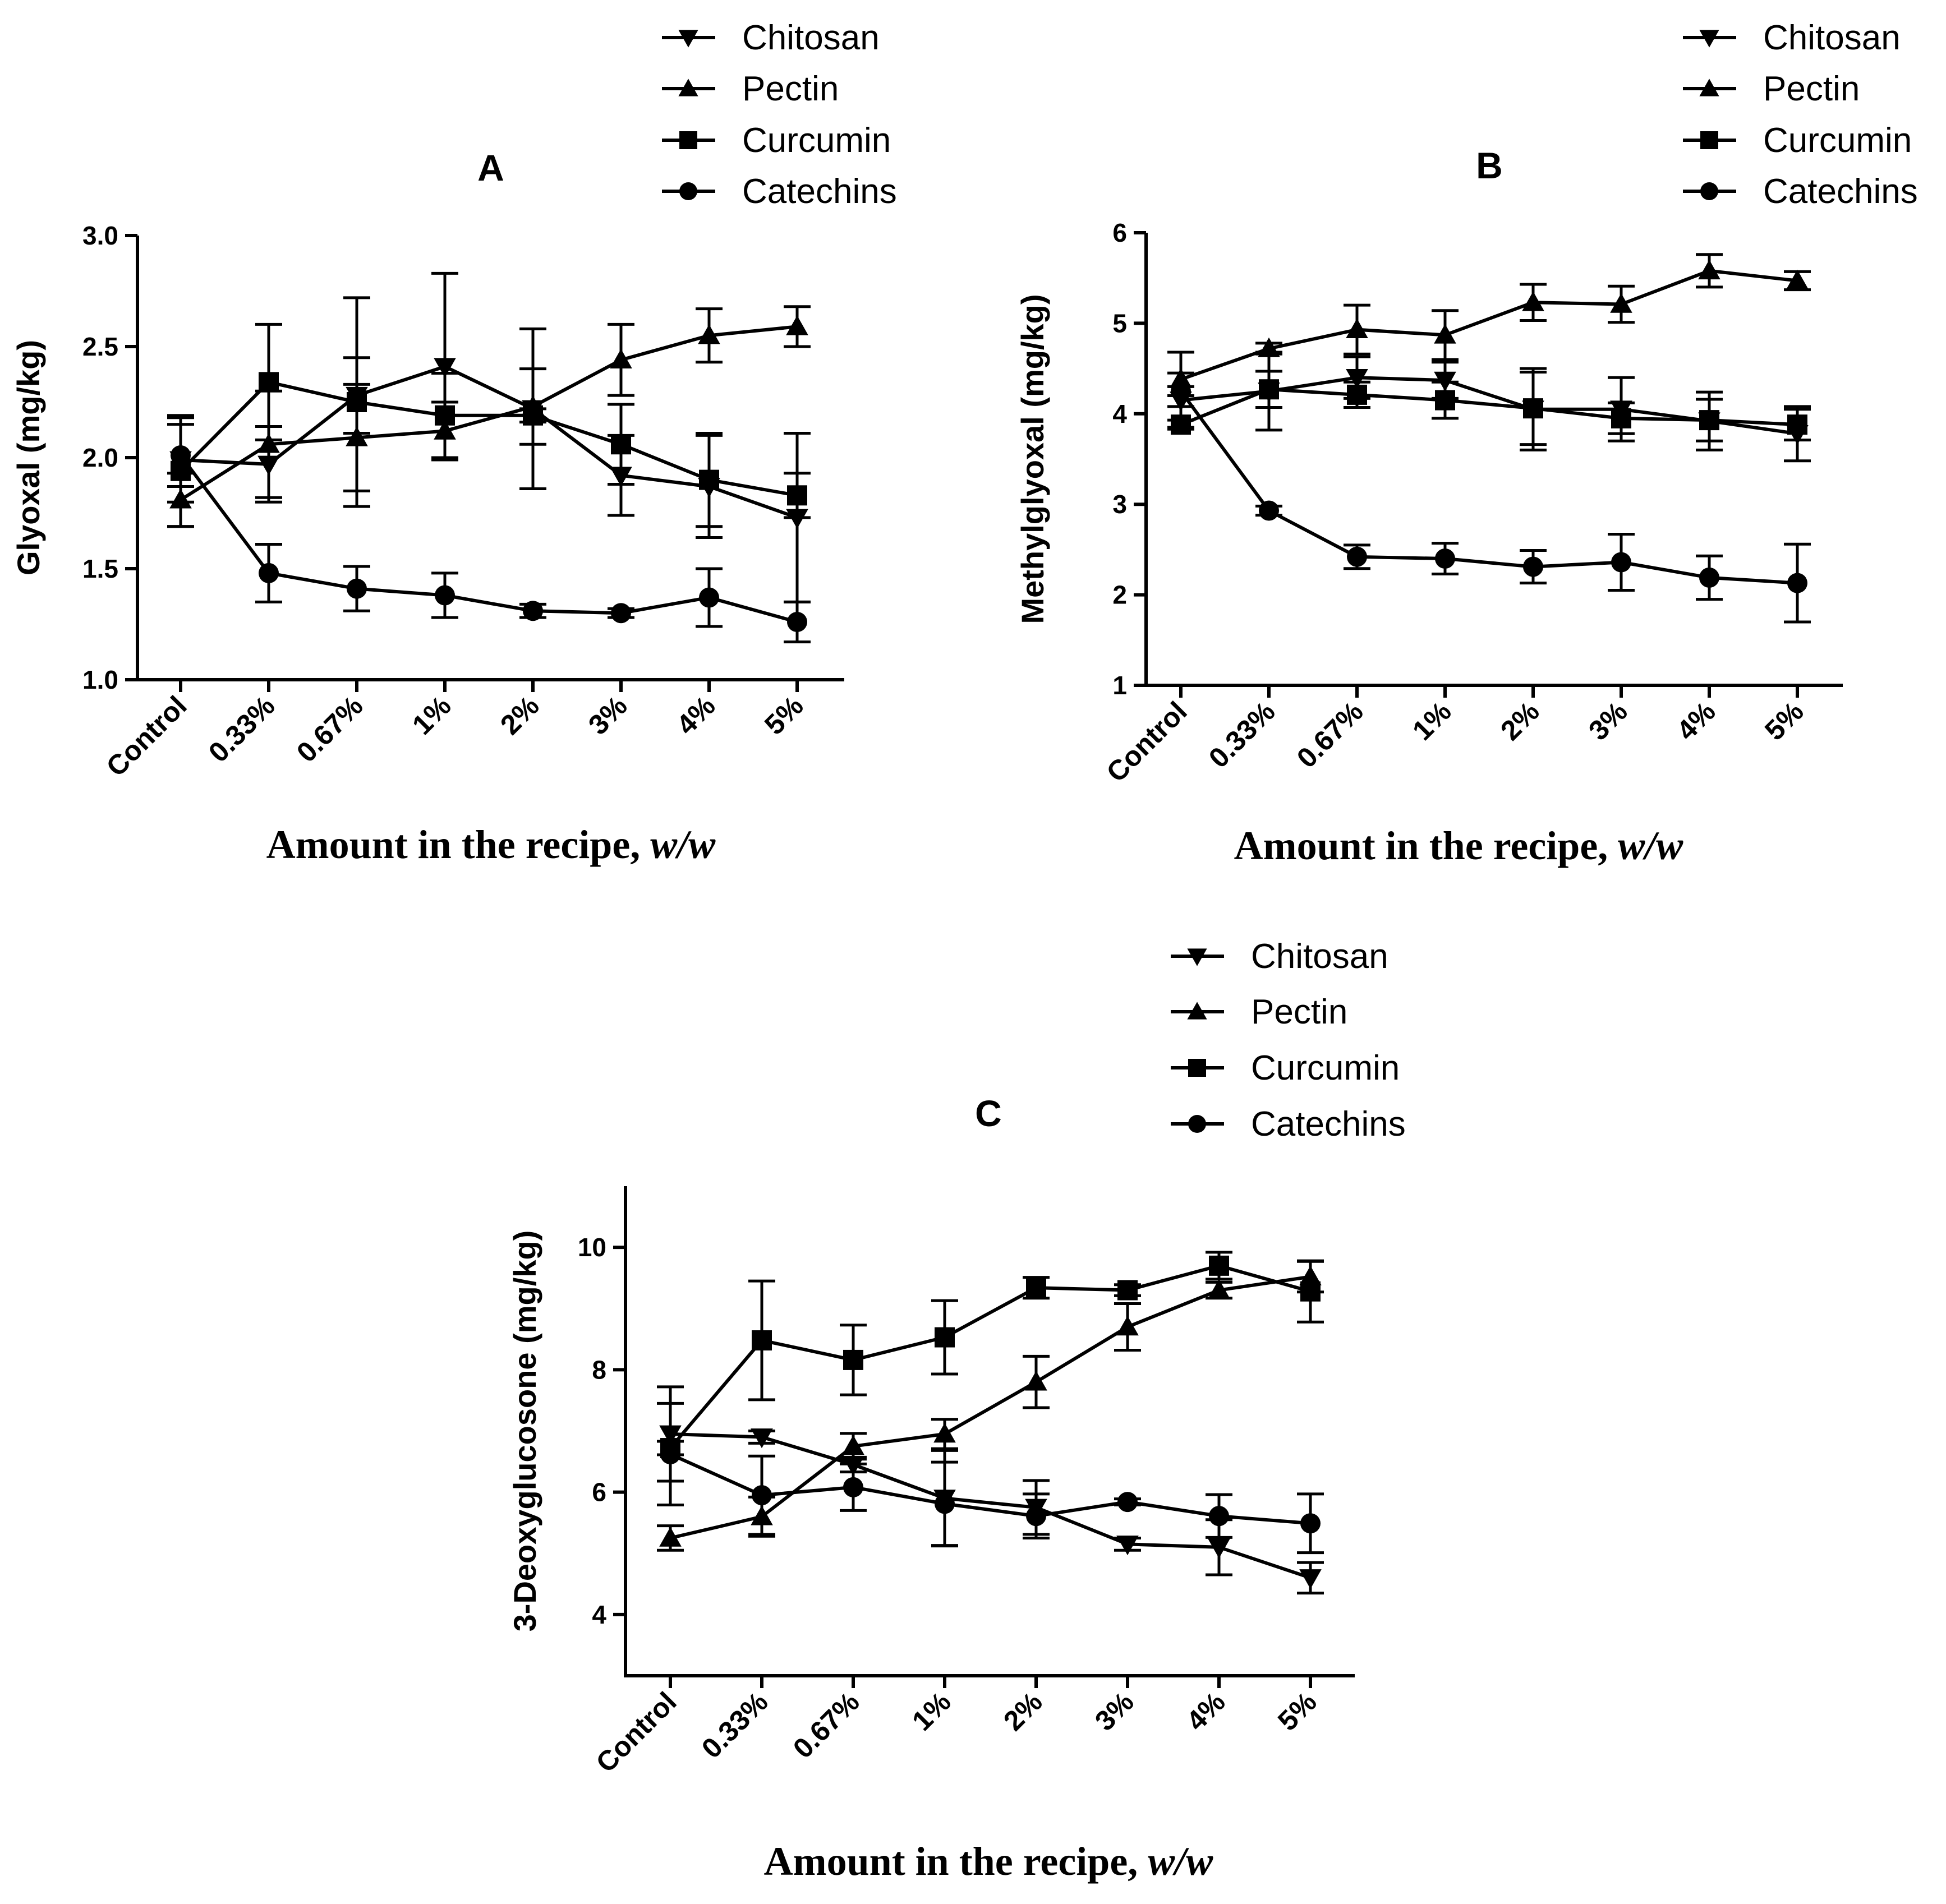 This screenshot has width=1946, height=1904. I want to click on series-chitosan, so click(489, 437).